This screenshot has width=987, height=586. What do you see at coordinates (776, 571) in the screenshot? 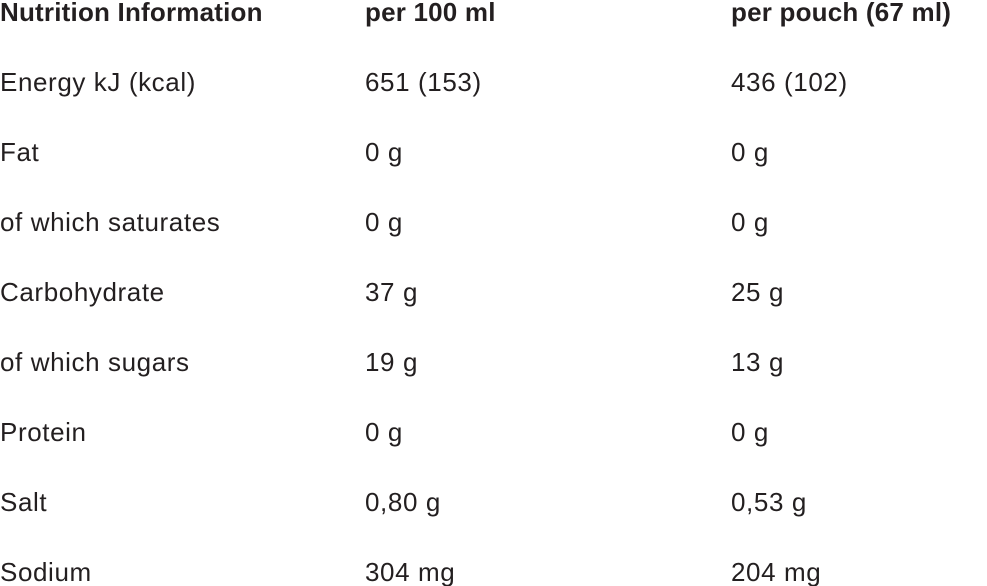
I see `nutrient-value: 204 mg` at bounding box center [776, 571].